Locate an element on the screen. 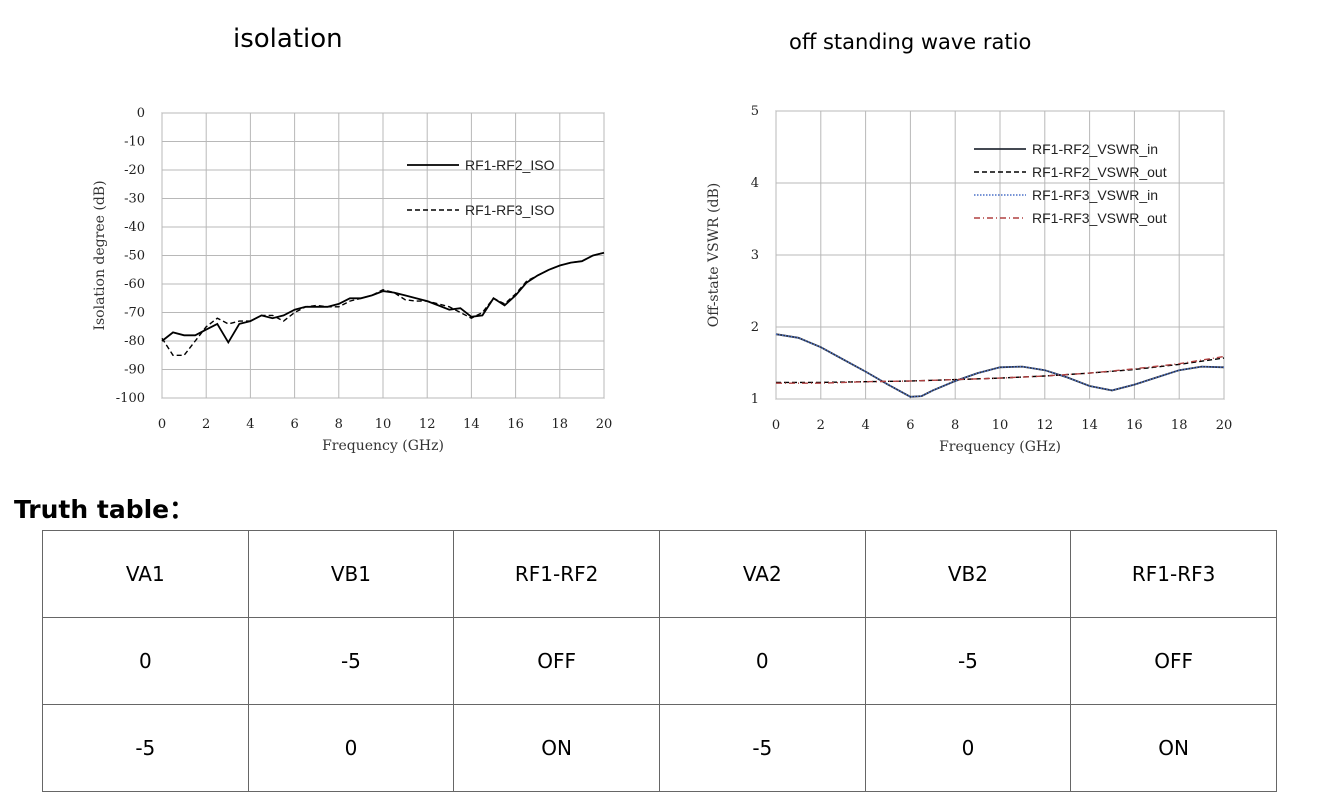  y-tick-label: 2 is located at coordinates (755, 327).